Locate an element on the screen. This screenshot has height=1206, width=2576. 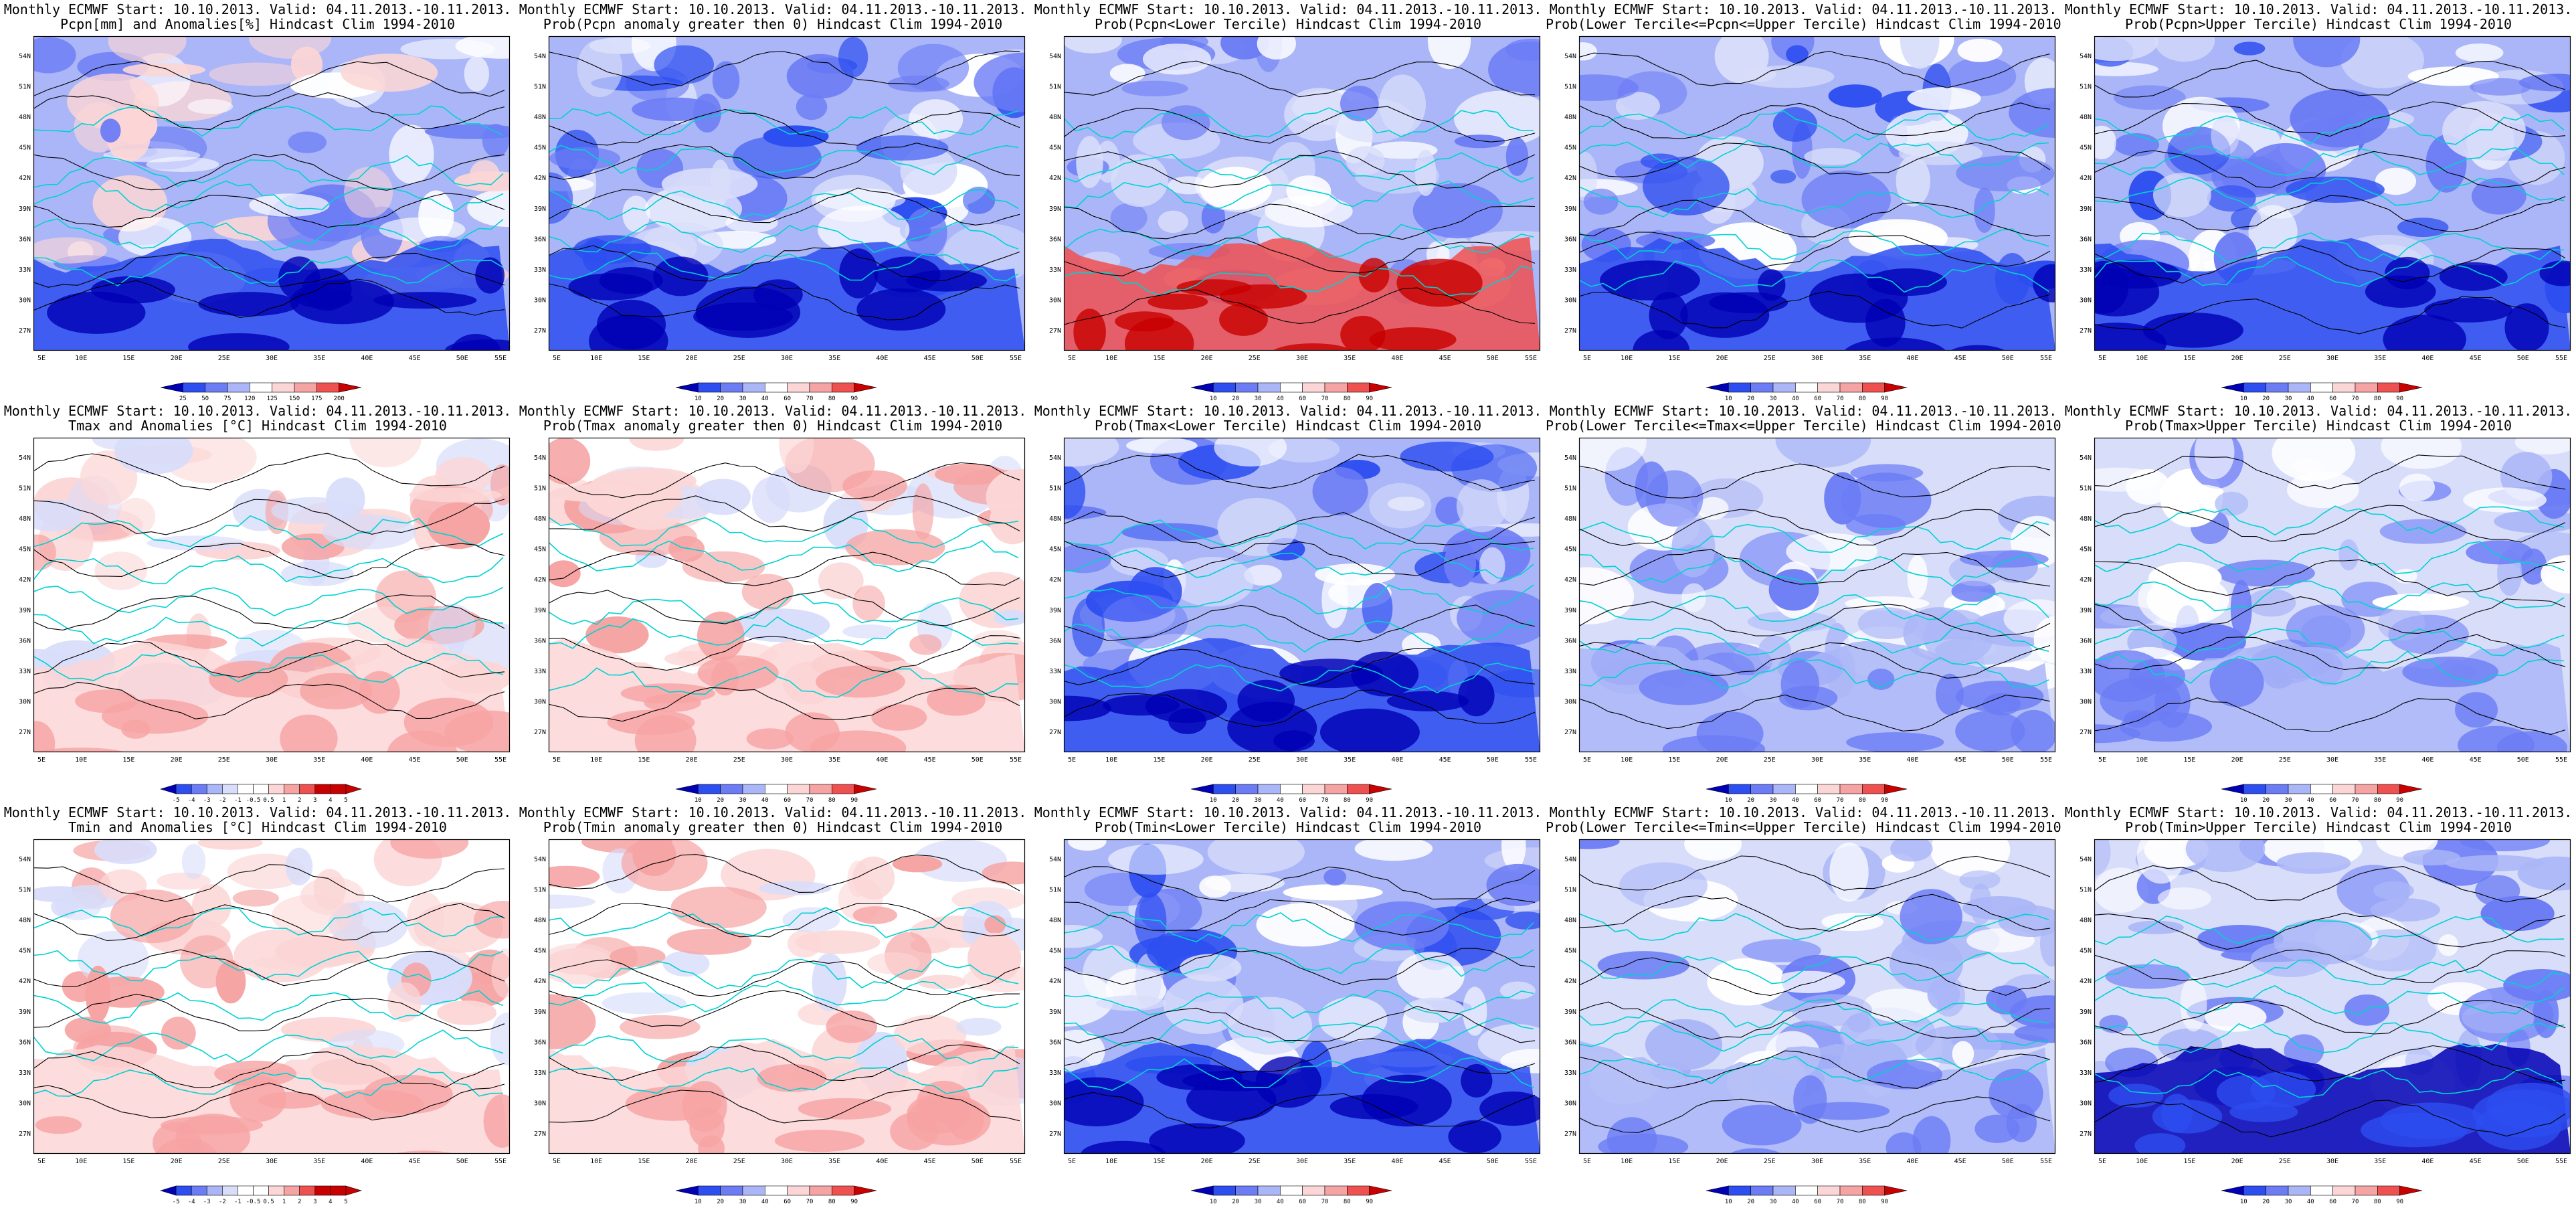
lat-tick-label: 39N is located at coordinates (25, 610).